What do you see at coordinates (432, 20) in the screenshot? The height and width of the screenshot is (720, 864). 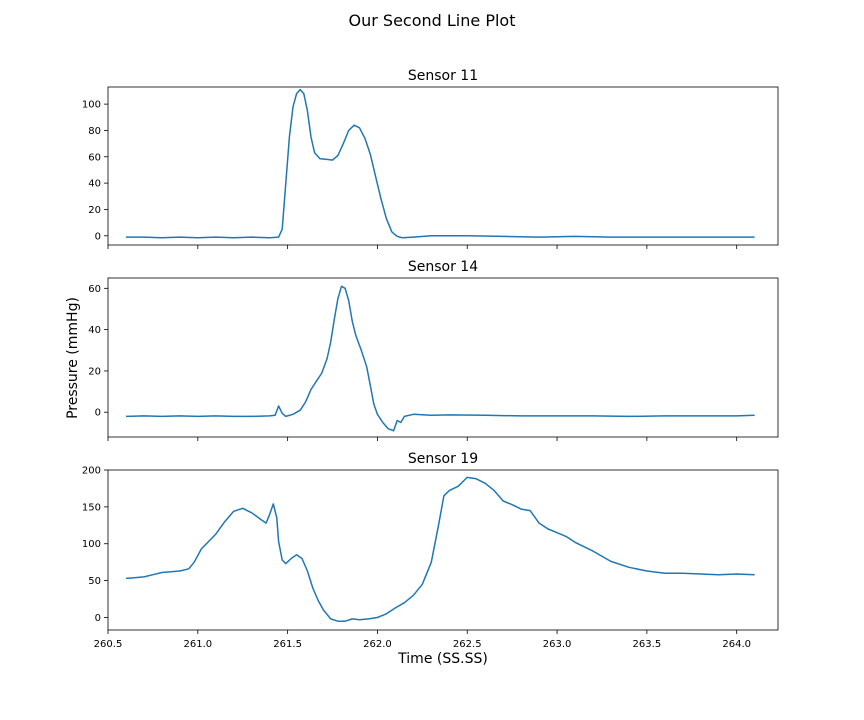 I see `figure-title: Our Second Line Plot` at bounding box center [432, 20].